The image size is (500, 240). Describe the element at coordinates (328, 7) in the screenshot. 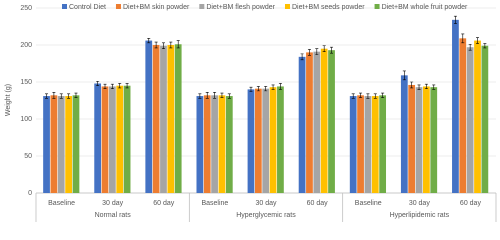

I see `legend-label: Diet+BM seeds powder` at that location.